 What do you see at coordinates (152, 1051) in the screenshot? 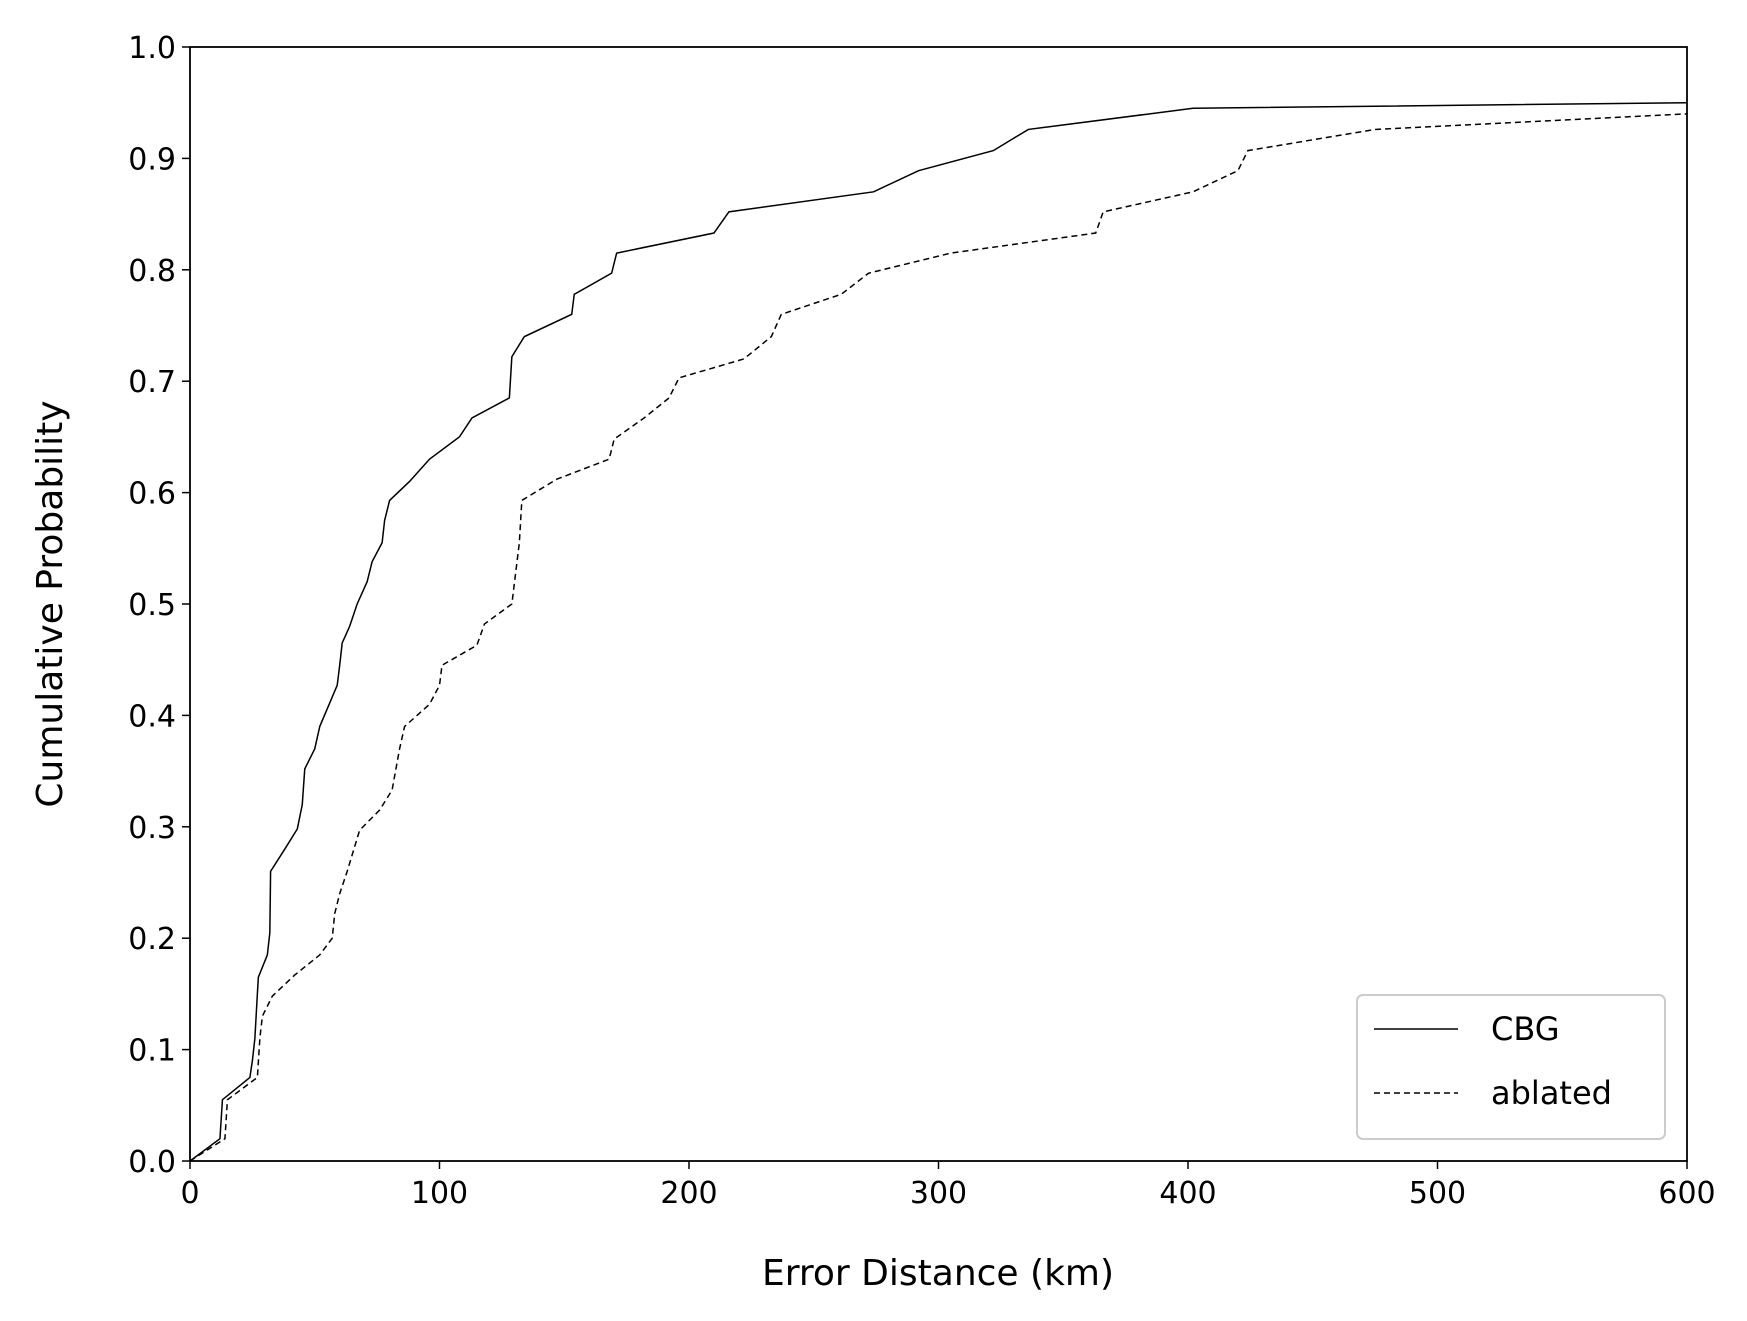
I see `y-tick-label: 0.1` at bounding box center [152, 1051].